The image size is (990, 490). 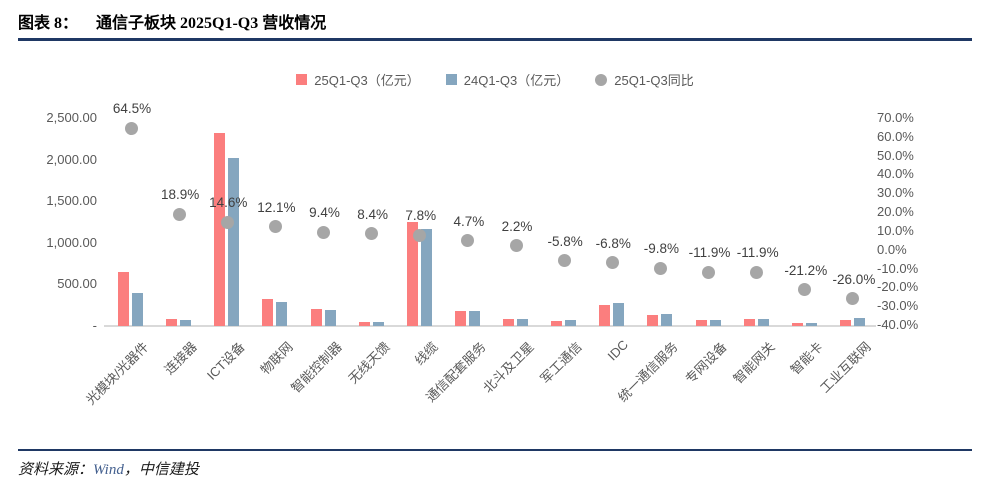 What do you see at coordinates (895, 136) in the screenshot?
I see `right-axis-tick: 60.0%` at bounding box center [895, 136].